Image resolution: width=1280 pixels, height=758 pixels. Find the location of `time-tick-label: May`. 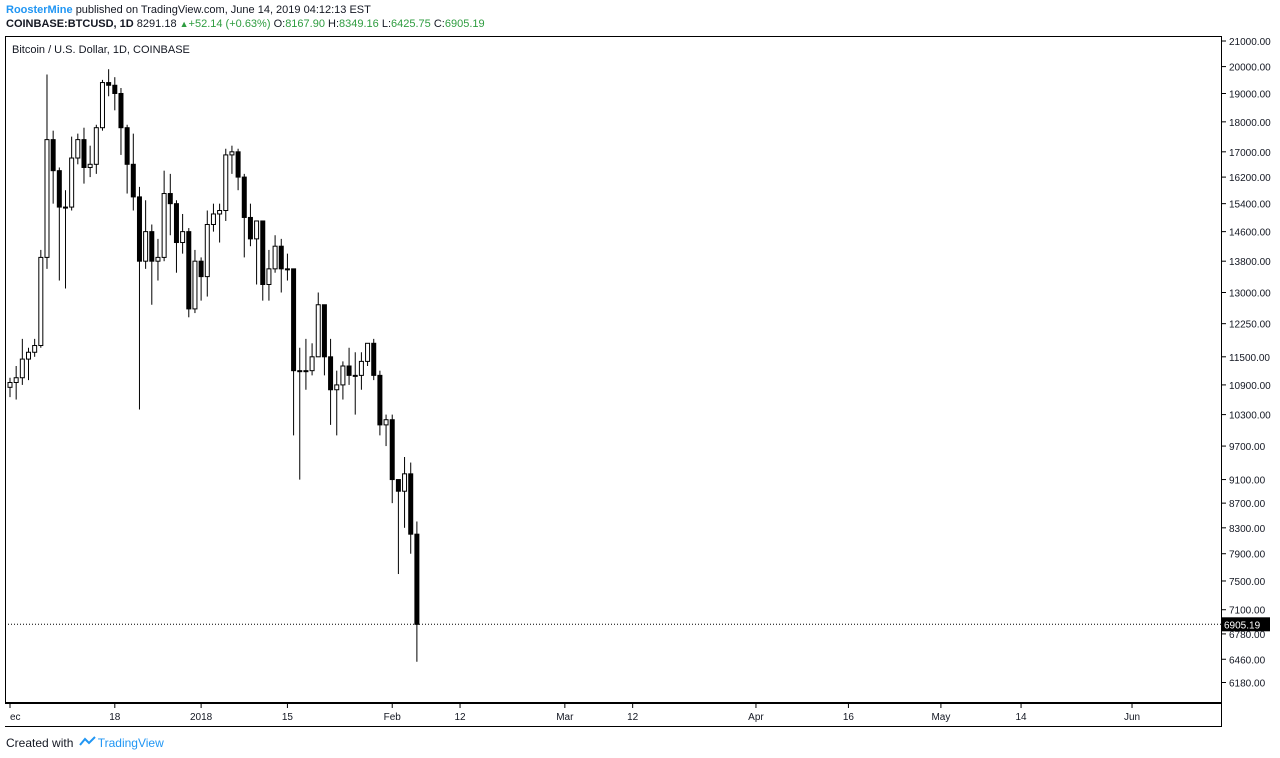

time-tick-label: May is located at coordinates (940, 717).